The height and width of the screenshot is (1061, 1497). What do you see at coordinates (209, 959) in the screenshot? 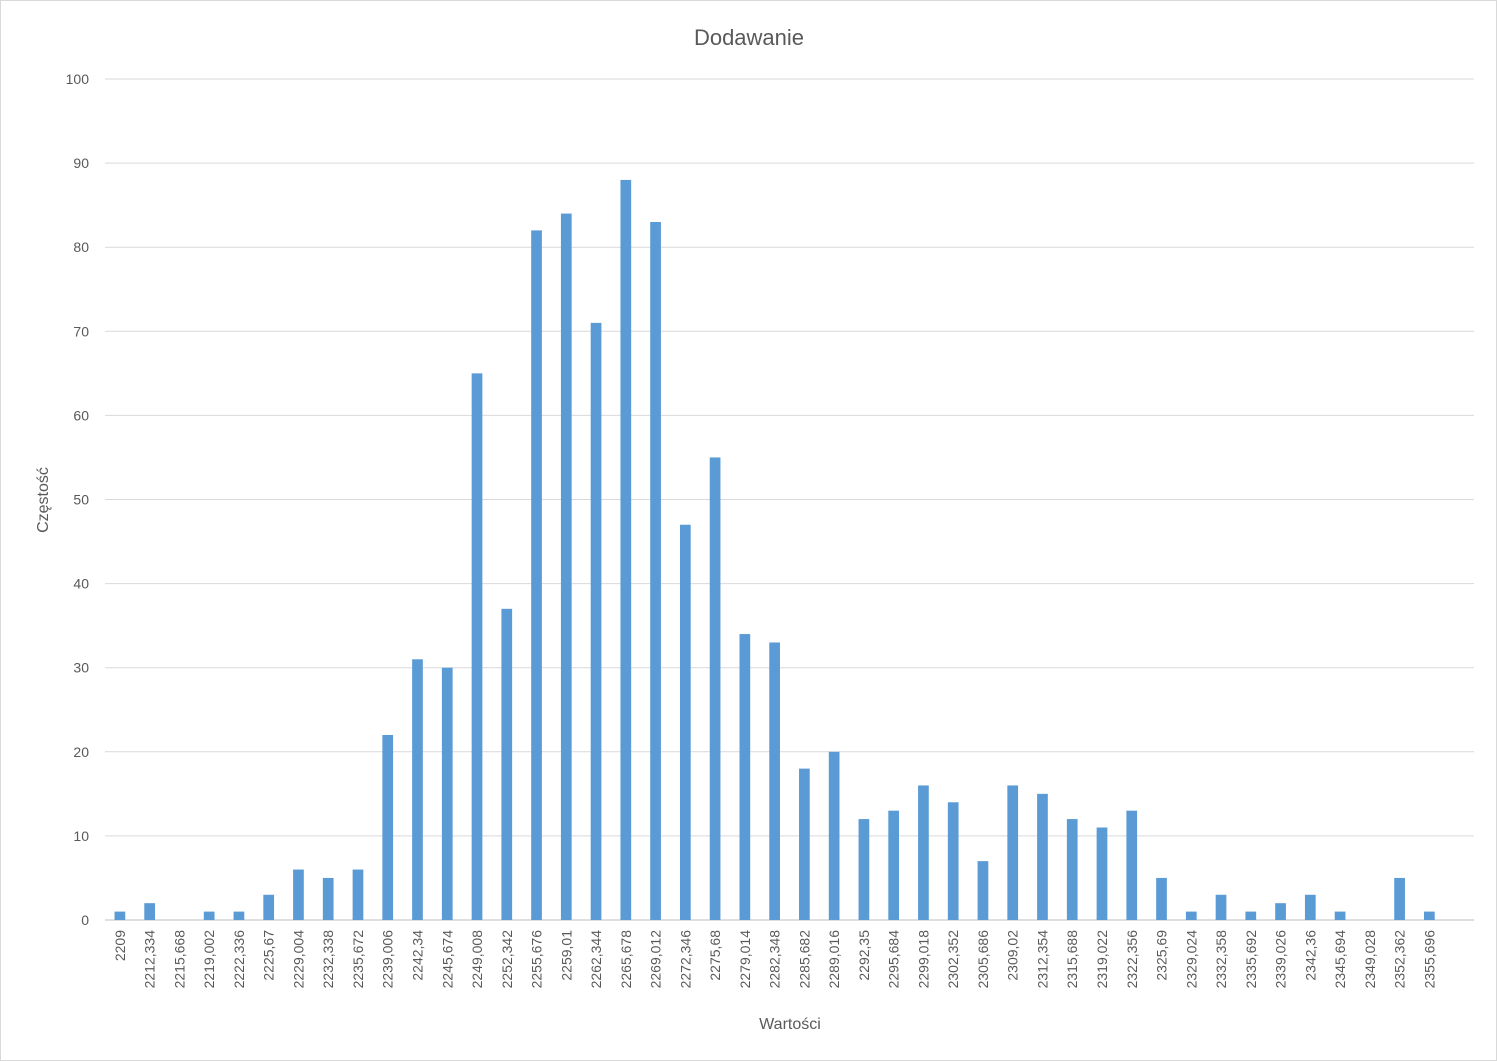
I see `x-tick-label: 2219,002` at bounding box center [209, 959].